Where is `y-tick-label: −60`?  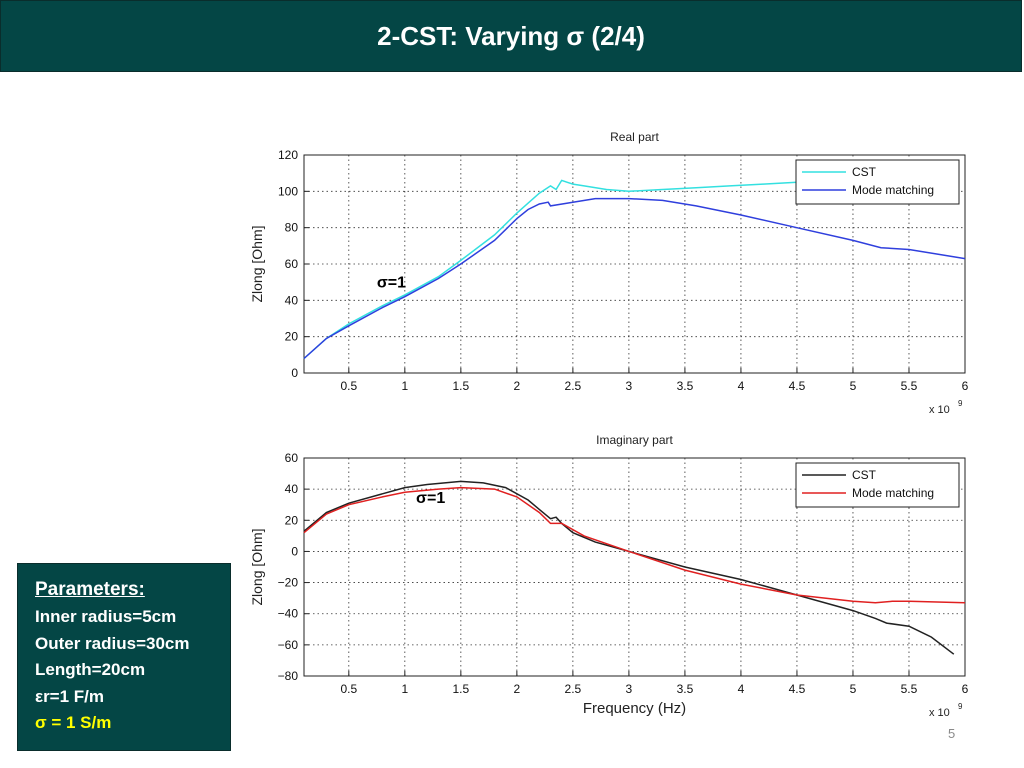 y-tick-label: −60 is located at coordinates (288, 645).